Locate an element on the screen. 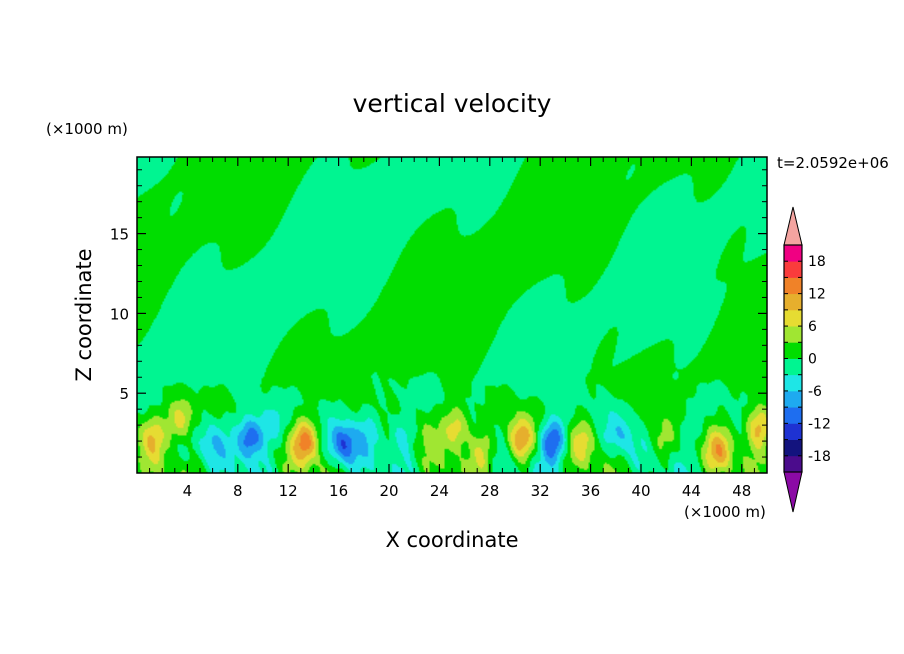 Image resolution: width=904 pixels, height=654 pixels. colorbar-tick-label: -18 is located at coordinates (819, 457).